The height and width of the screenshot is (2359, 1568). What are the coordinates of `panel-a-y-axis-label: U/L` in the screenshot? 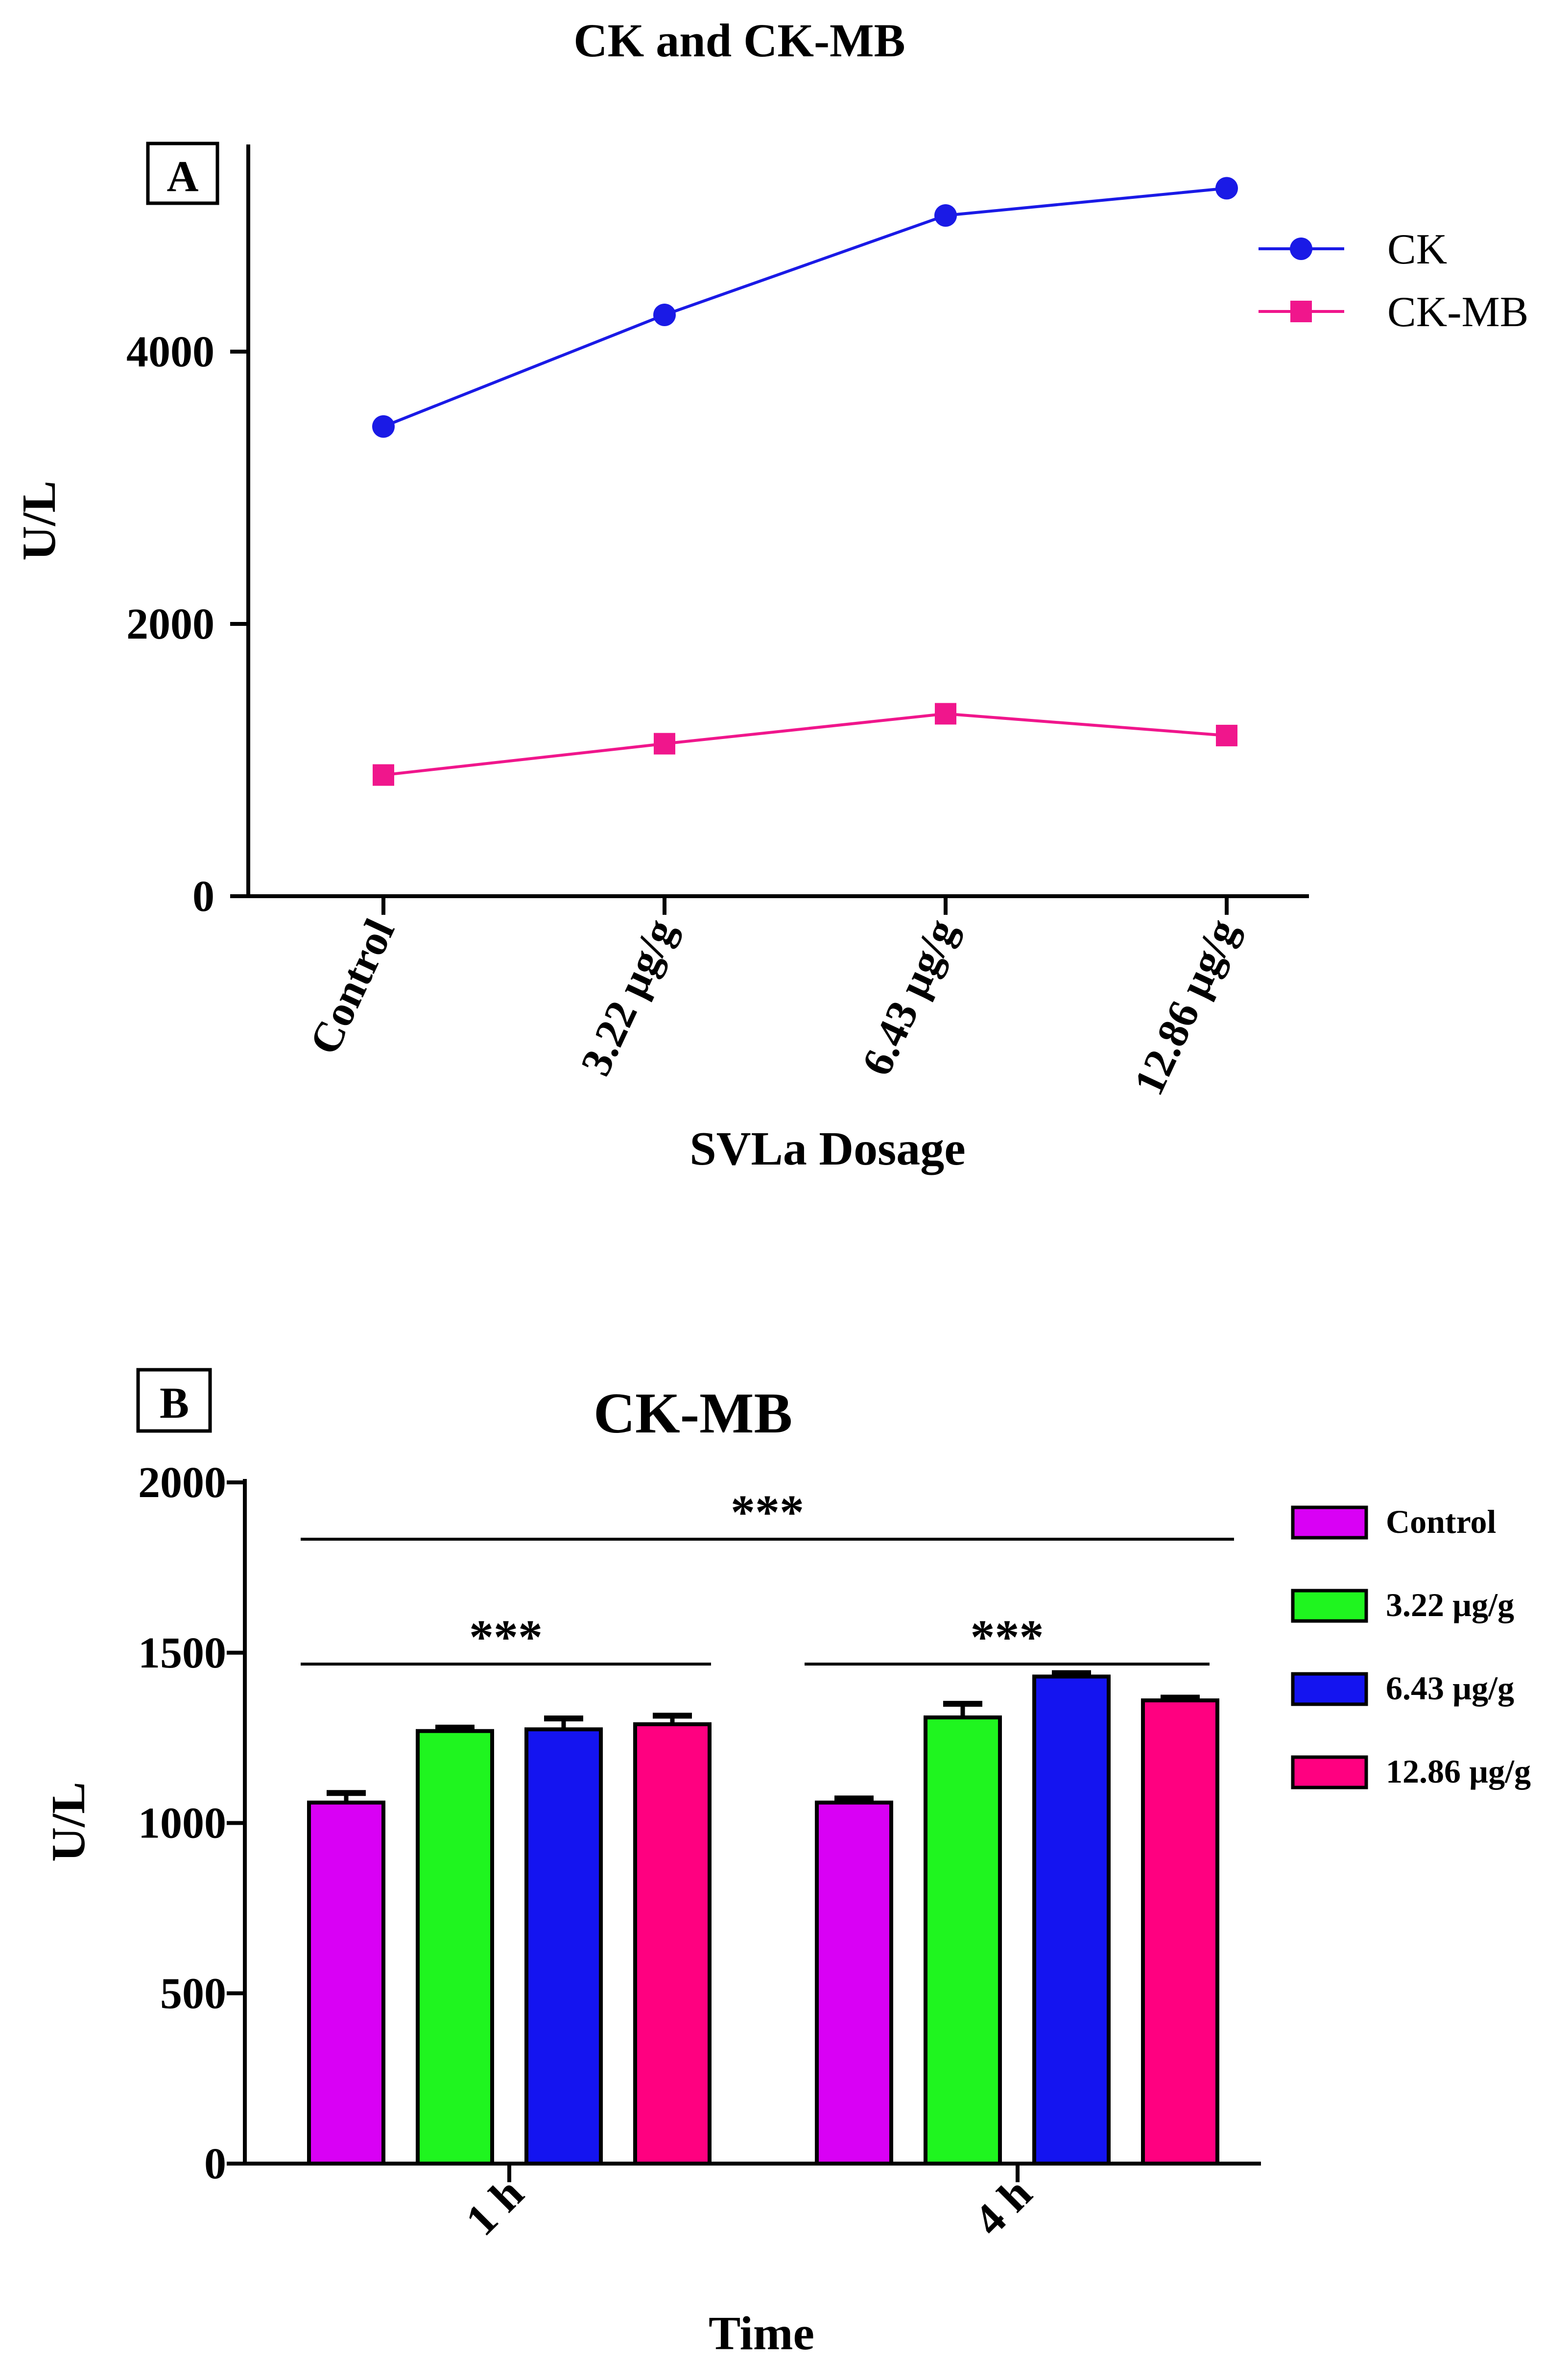 It's located at (40, 520).